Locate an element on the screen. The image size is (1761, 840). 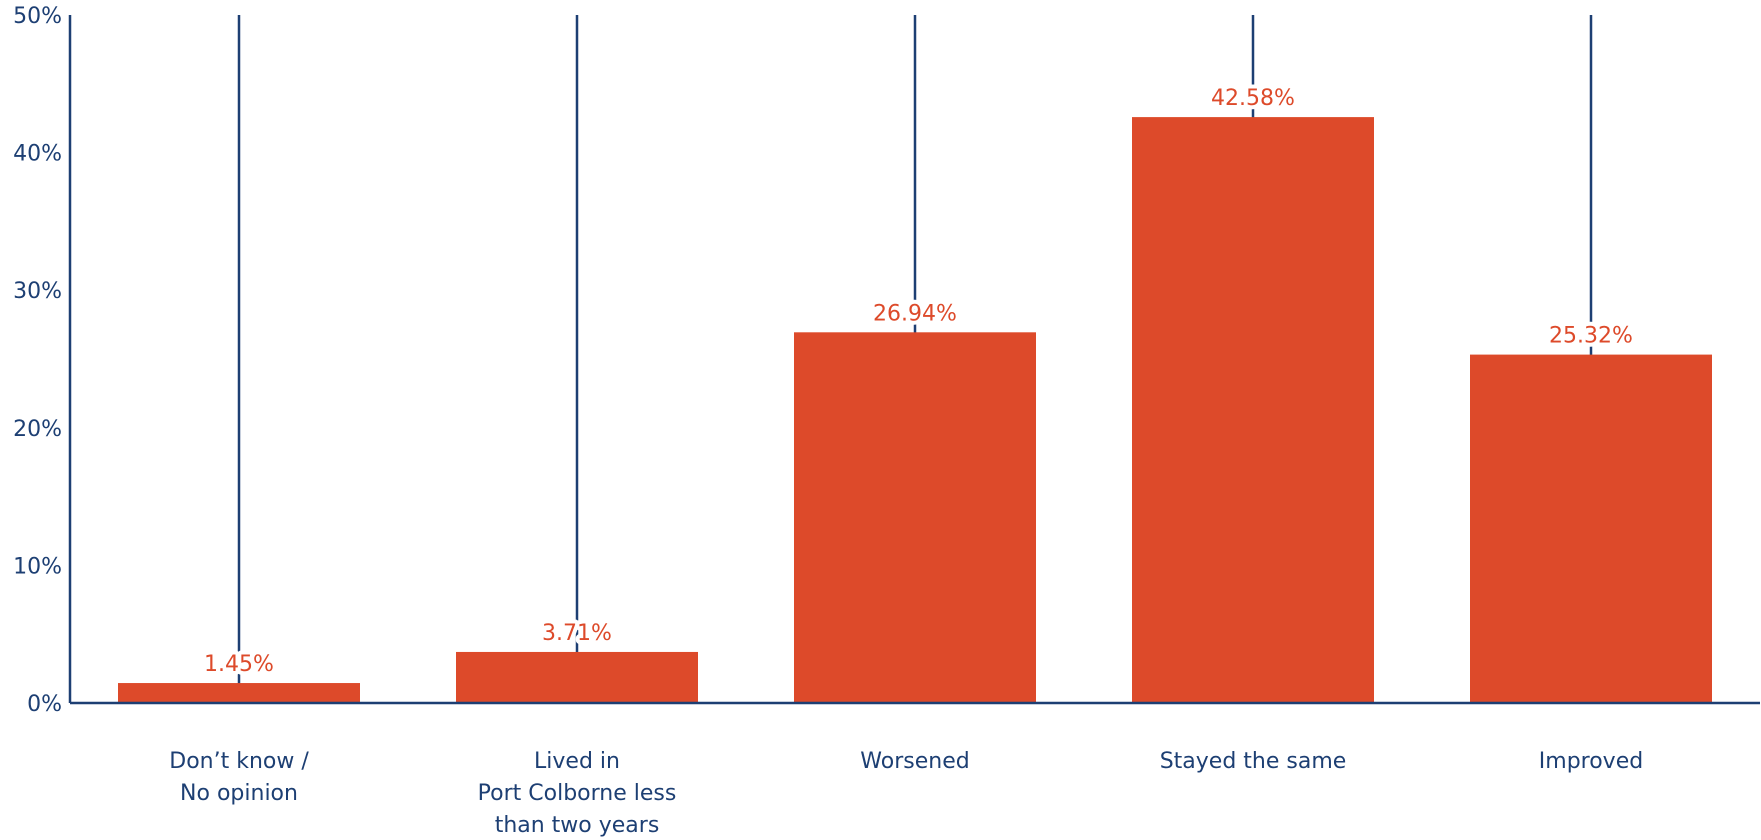
data-label: 25.32% is located at coordinates (1591, 336).